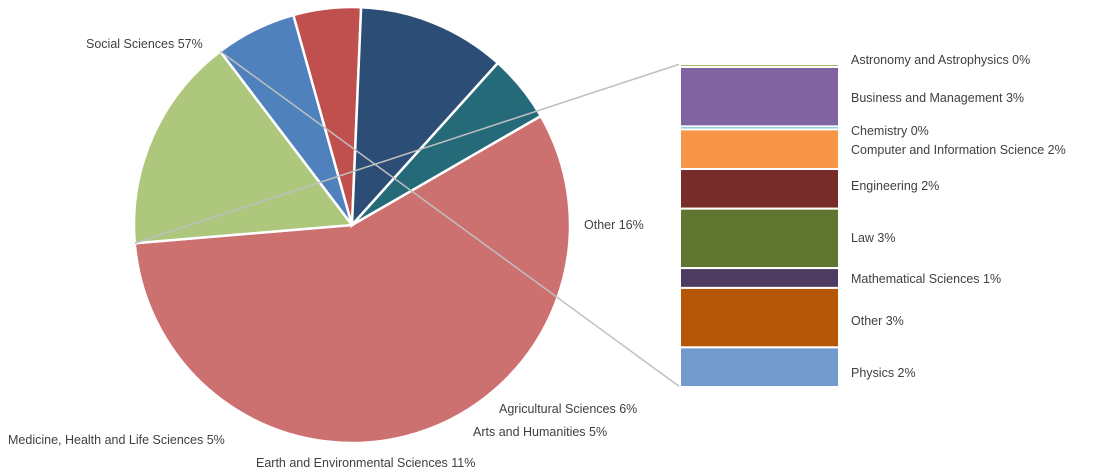  I want to click on slice-label-arts-and-humanities-5: Arts and Humanities 5%, so click(540, 432).